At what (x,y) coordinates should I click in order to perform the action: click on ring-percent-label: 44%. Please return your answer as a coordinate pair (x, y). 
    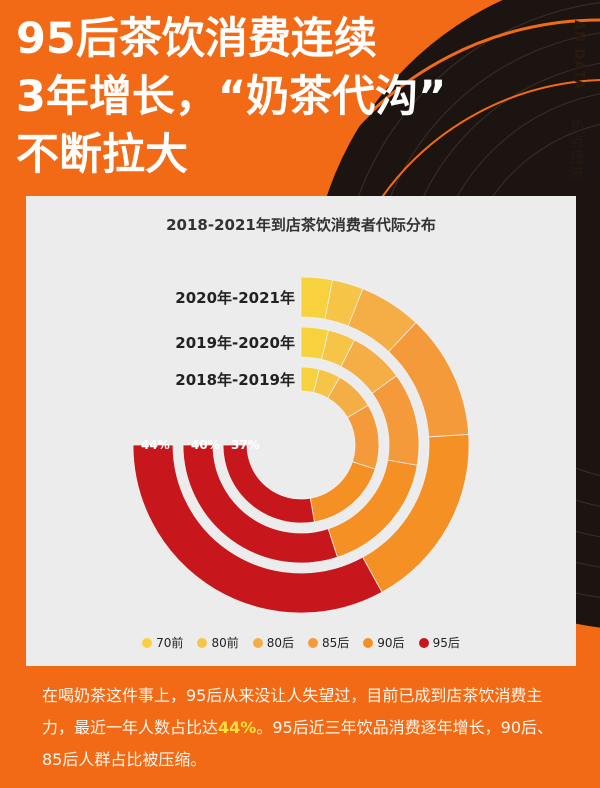
    Looking at the image, I should click on (155, 445).